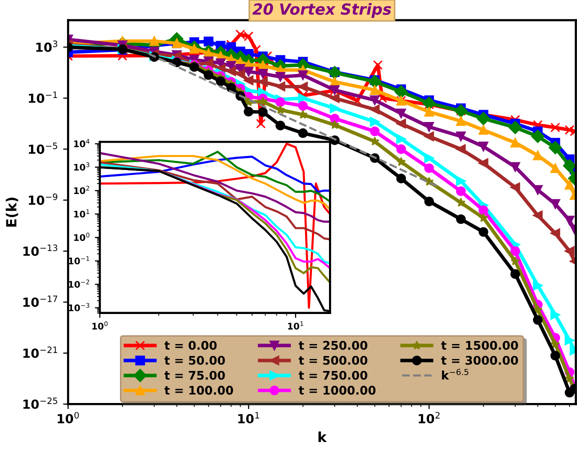 Image resolution: width=577 pixels, height=449 pixels. I want to click on legend-label: k$^{−6.5}$, so click(455, 374).